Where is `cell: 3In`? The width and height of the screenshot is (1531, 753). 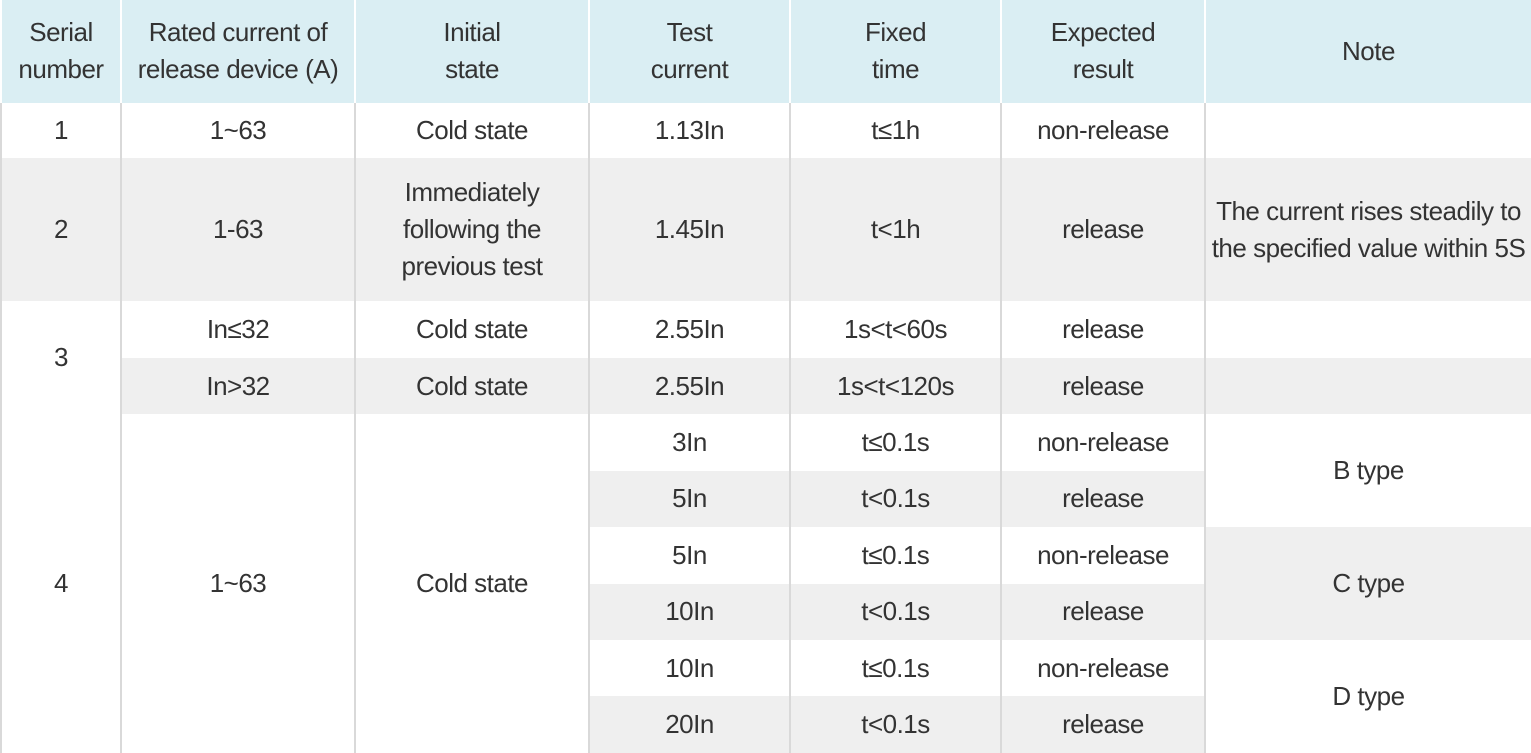
cell: 3In is located at coordinates (689, 442).